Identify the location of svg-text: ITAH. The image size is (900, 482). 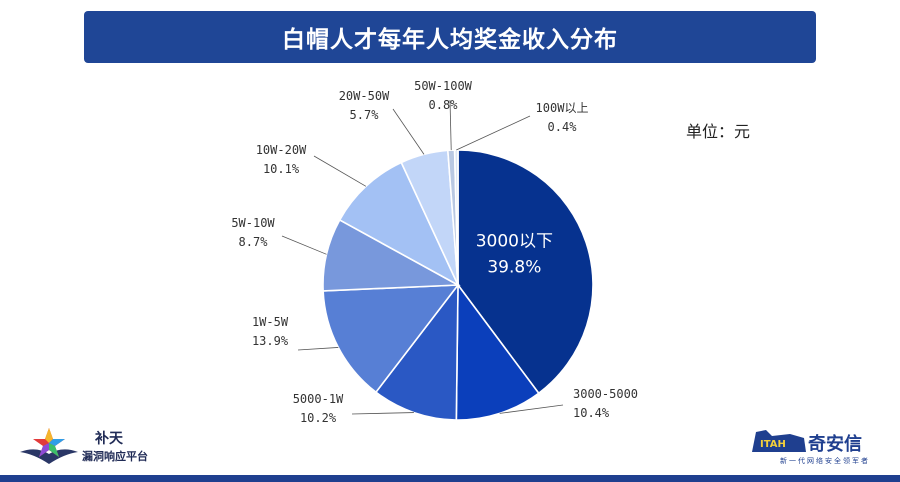
(773, 444).